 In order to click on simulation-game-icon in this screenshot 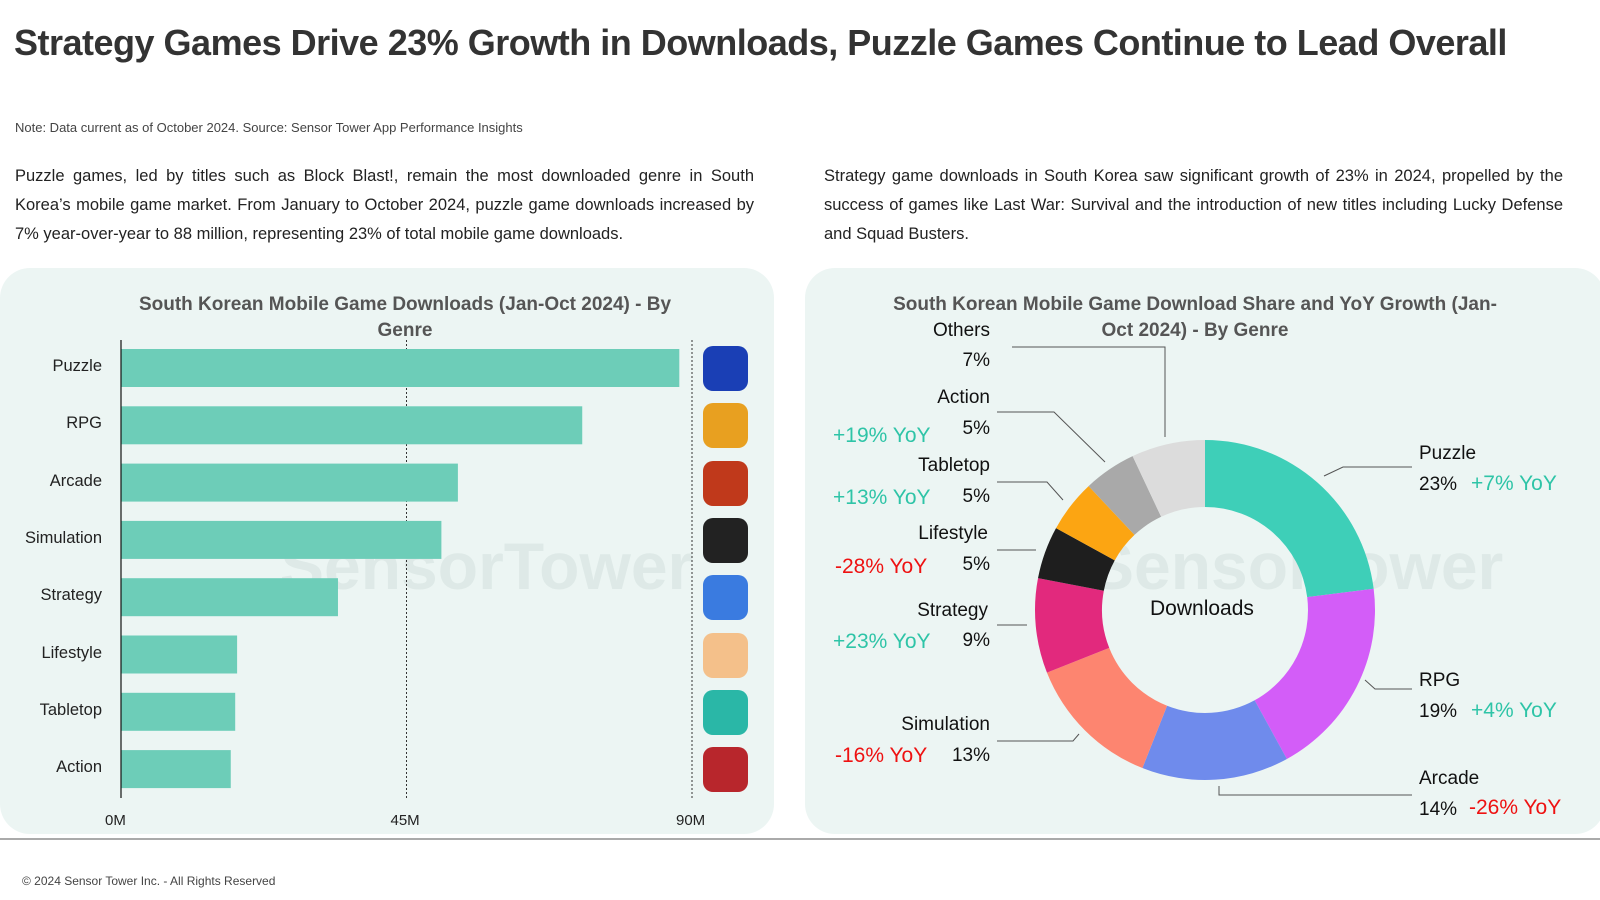, I will do `click(725, 540)`.